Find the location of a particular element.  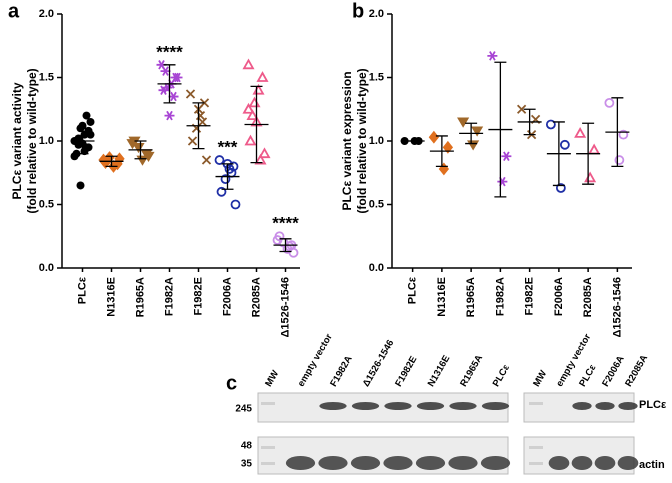

mw-label: 245 is located at coordinates (243, 409).